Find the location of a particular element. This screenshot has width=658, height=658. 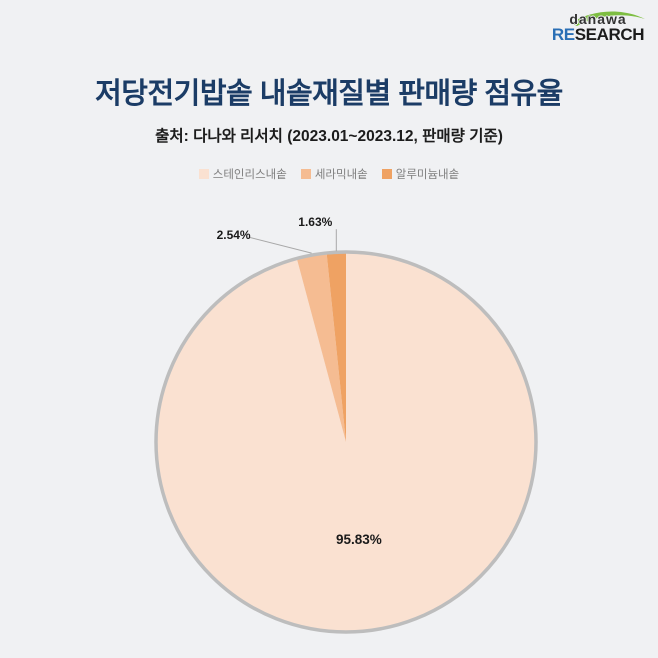

legend-swatch-stainless is located at coordinates (203, 174).